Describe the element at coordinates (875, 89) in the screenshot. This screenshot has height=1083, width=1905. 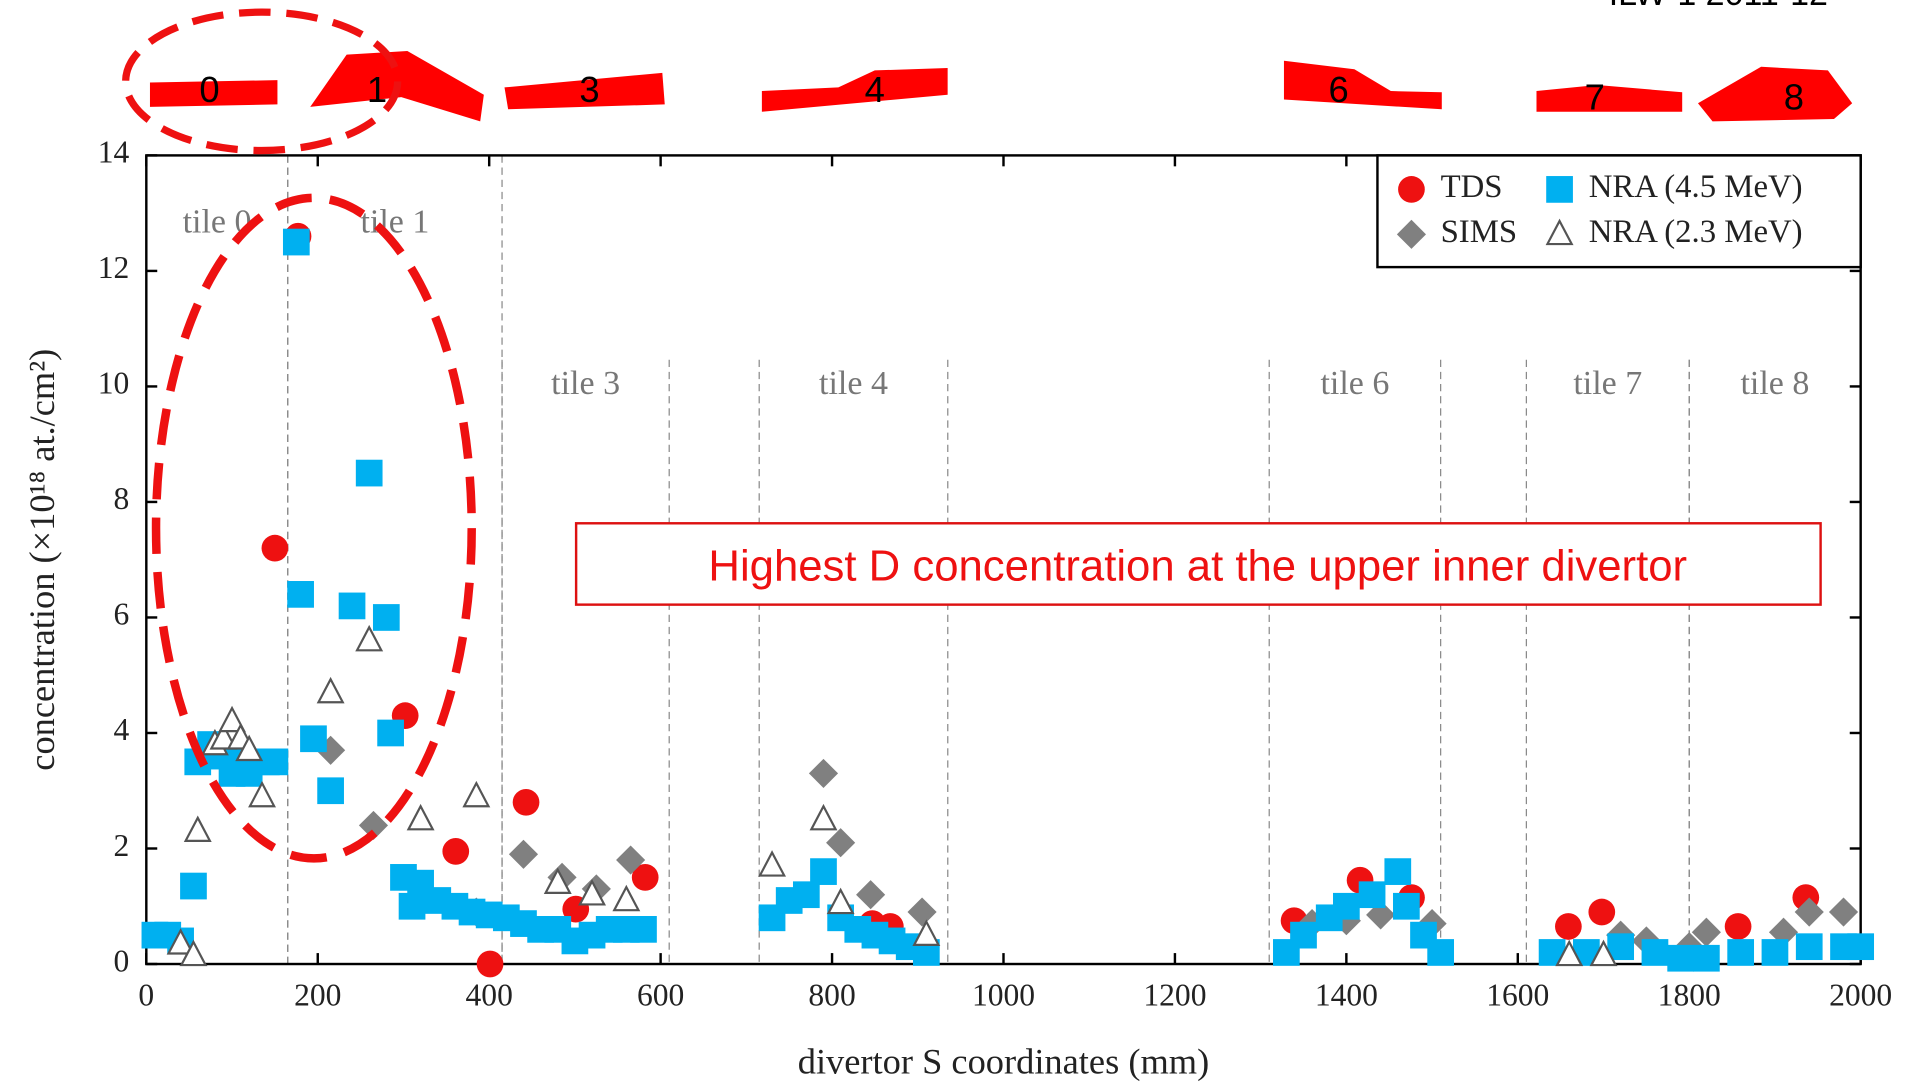
I see `tile-number: 4` at that location.